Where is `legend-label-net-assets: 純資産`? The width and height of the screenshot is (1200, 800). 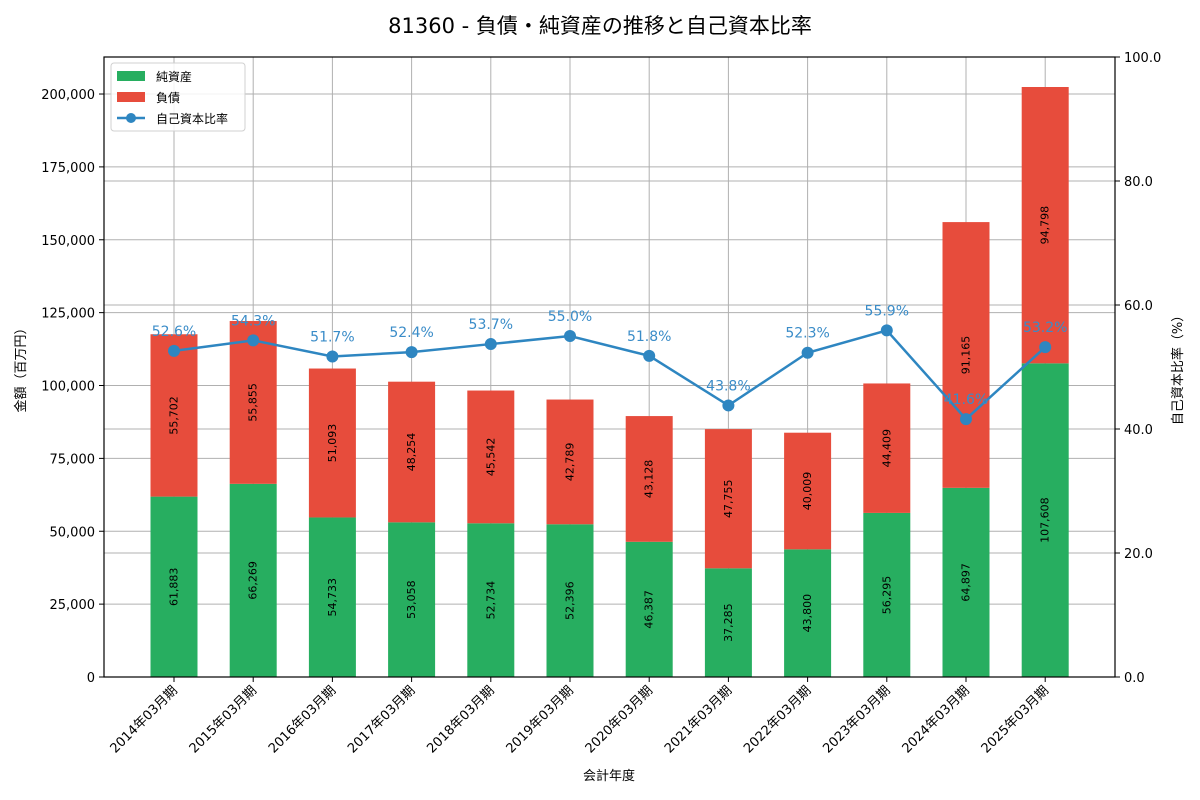
legend-label-net-assets: 純資産 is located at coordinates (174, 76).